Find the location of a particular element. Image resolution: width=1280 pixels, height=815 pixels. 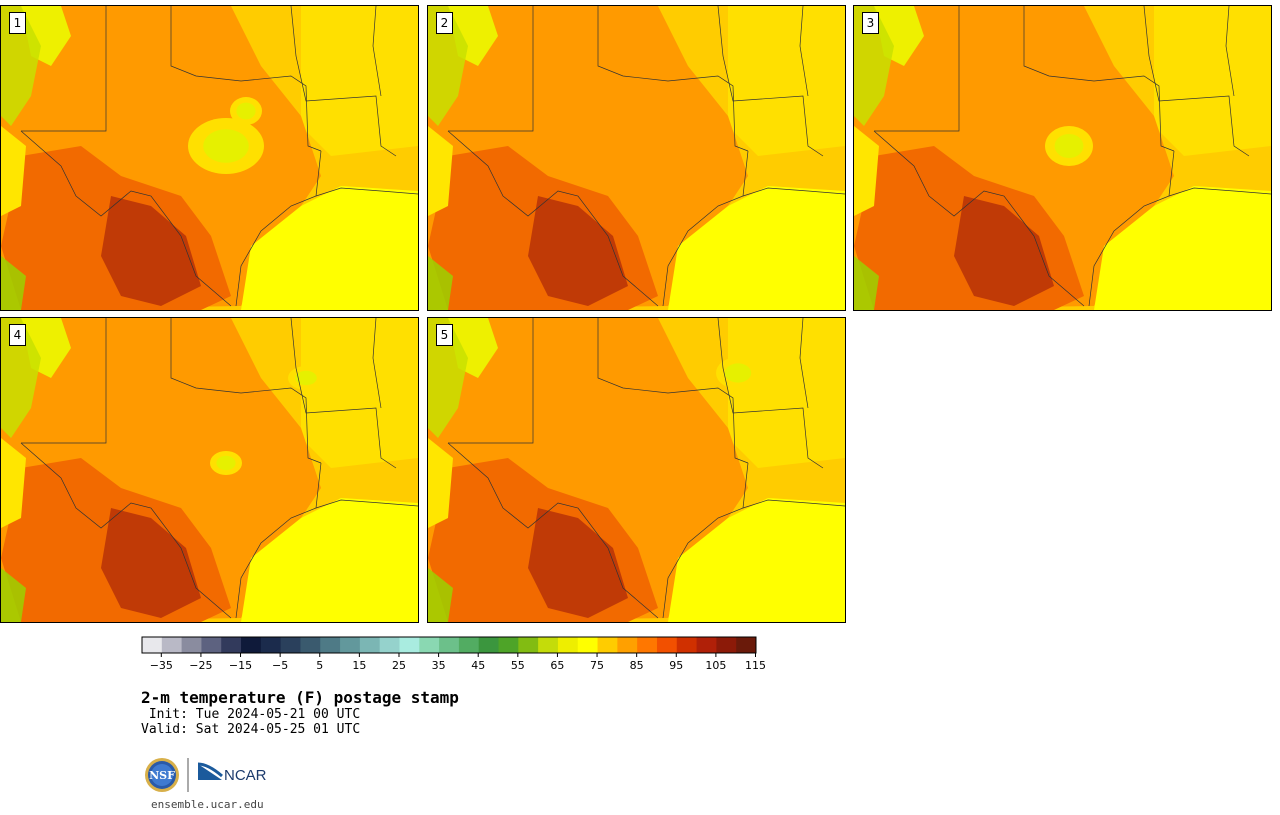

nsf-ncar-logos: NSF NCAR is located at coordinates (206, 775).